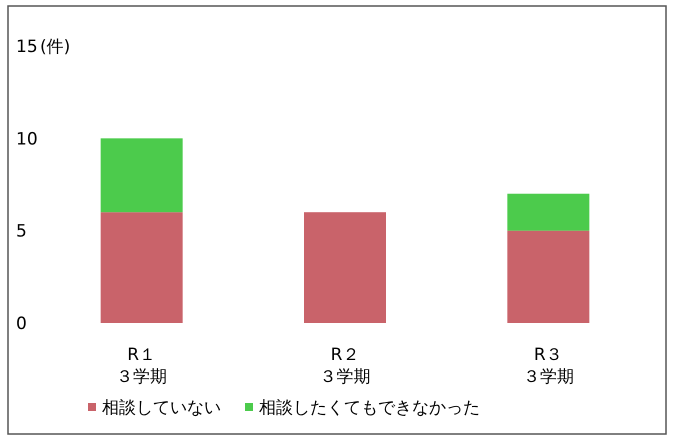 This screenshot has height=441, width=674. What do you see at coordinates (161, 408) in the screenshot?
I see `legend-label: 相談していない` at bounding box center [161, 408].